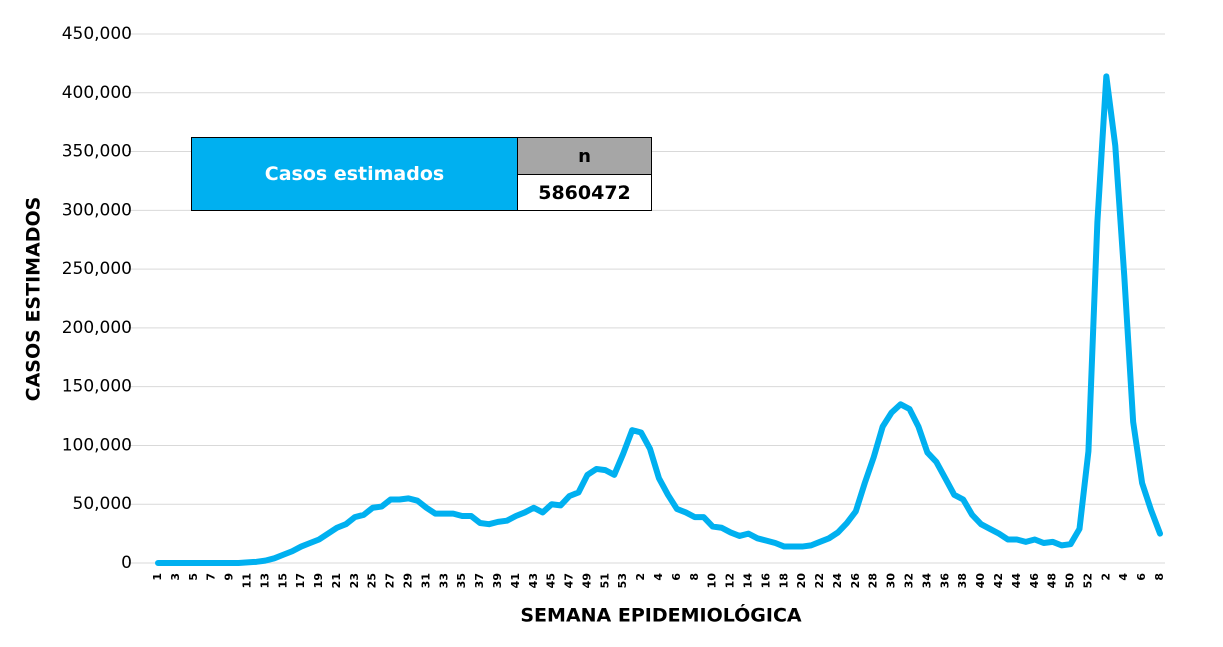 This screenshot has width=1223, height=647. Describe the element at coordinates (584, 192) in the screenshot. I see `table-value: 5860472` at that location.